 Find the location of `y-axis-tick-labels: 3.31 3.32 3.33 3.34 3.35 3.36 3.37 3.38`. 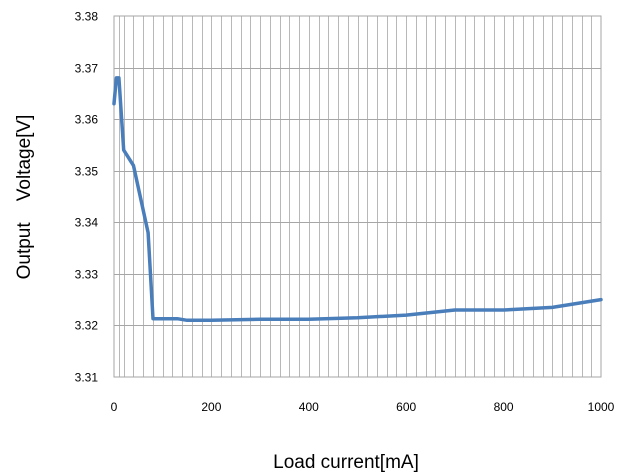

y-axis-tick-labels: 3.31 3.32 3.33 3.34 3.35 3.36 3.37 3.38 is located at coordinates (87, 197).